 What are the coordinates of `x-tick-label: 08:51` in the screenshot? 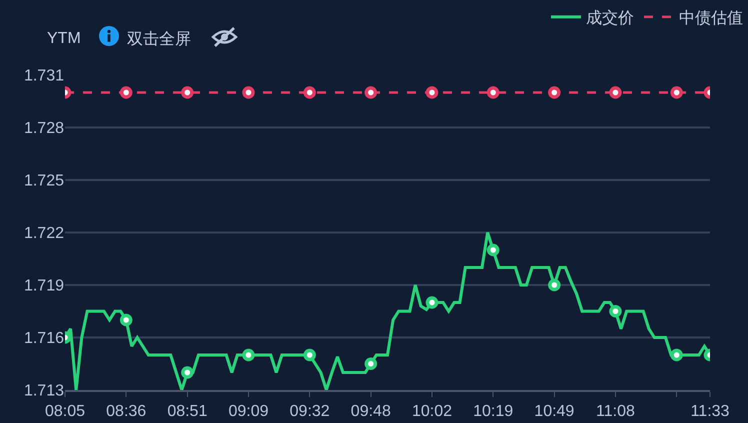 It's located at (187, 411).